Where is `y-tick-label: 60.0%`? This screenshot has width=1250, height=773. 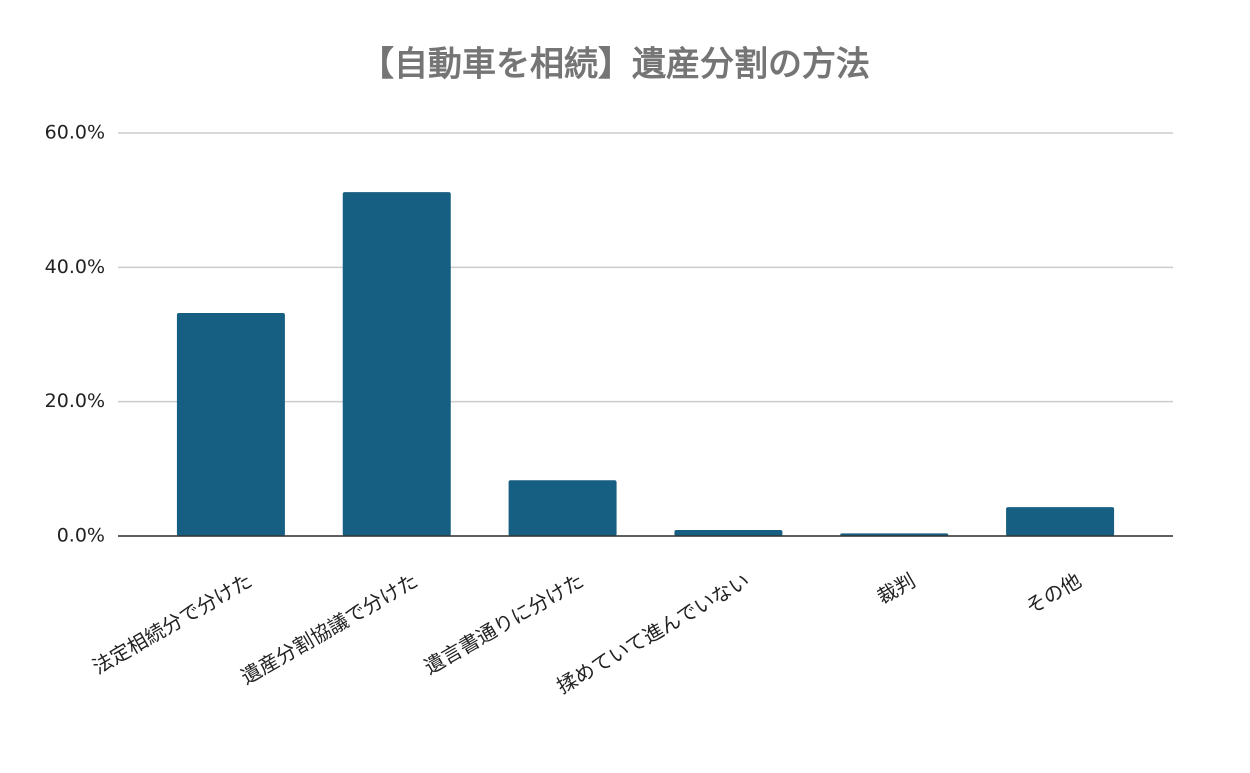 y-tick-label: 60.0% is located at coordinates (75, 133).